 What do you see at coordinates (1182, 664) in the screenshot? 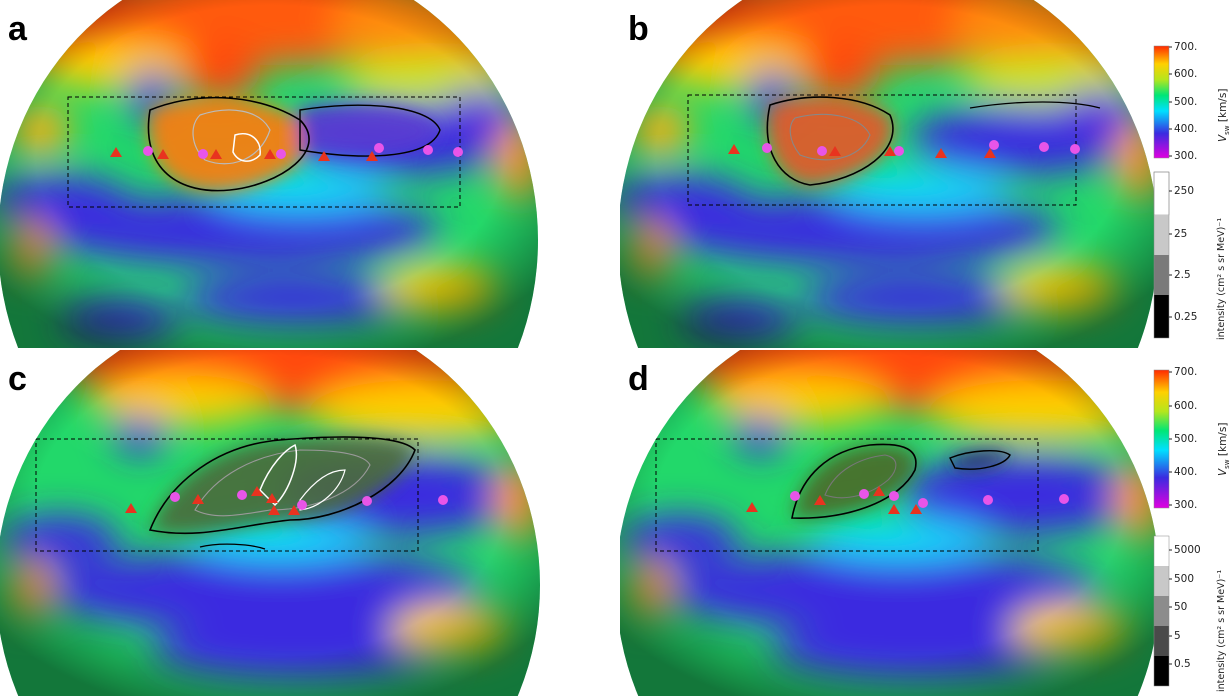
I see `intensity-tick-bottom-4: 0.5` at bounding box center [1182, 664].